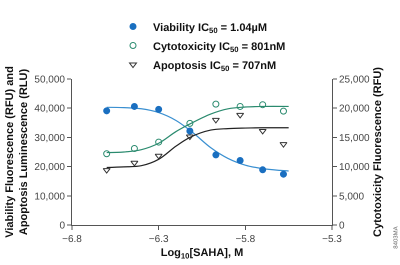 This screenshot has height=265, width=400. I want to click on y-tick-label: 30,000, so click(50, 138).